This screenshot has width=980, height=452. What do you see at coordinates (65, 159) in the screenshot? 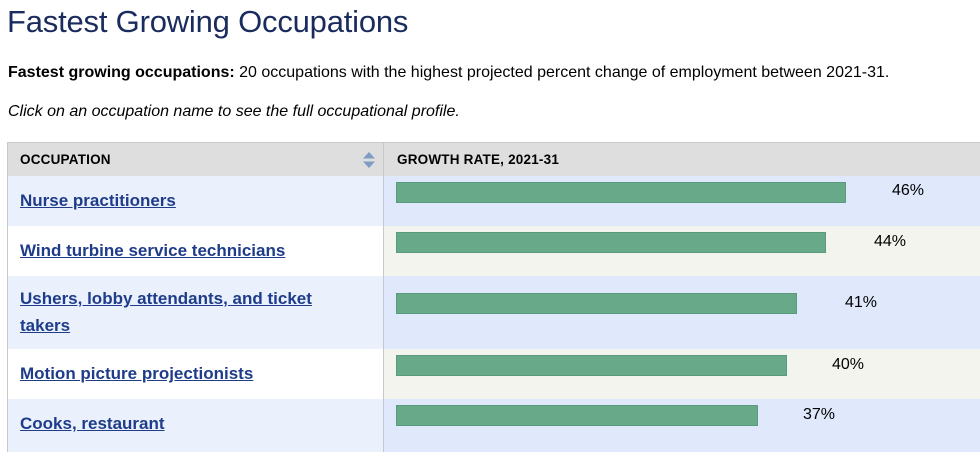
I see `column-header-occupation: OCCUPATION` at bounding box center [65, 159].